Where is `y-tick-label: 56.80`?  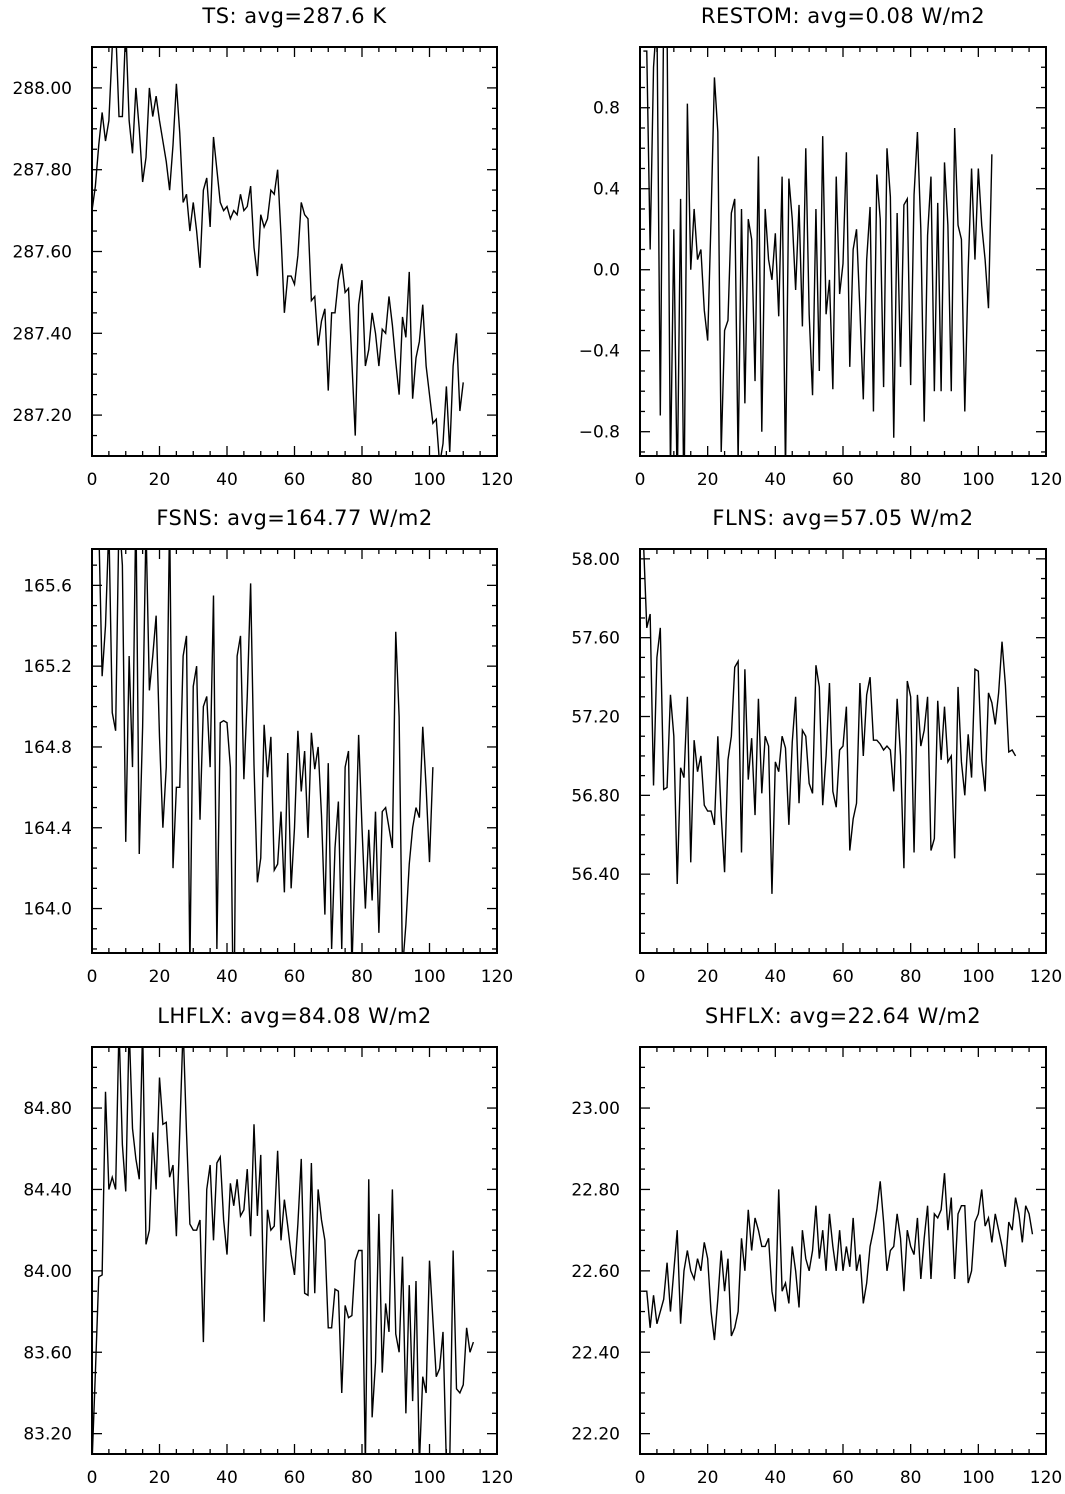 y-tick-label: 56.80 is located at coordinates (595, 796).